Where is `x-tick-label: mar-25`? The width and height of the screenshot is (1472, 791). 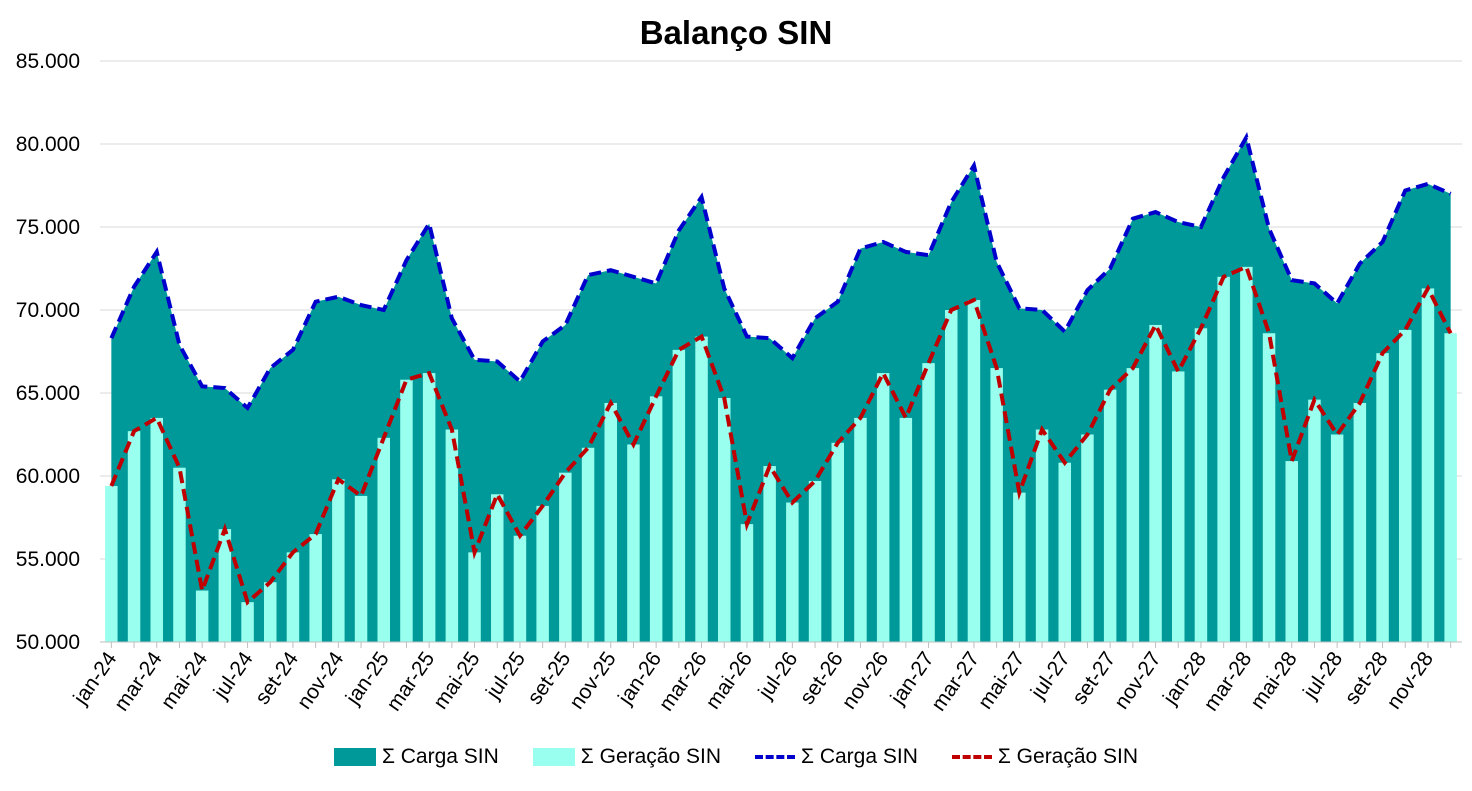
x-tick-label: mar-25 is located at coordinates (410, 682).